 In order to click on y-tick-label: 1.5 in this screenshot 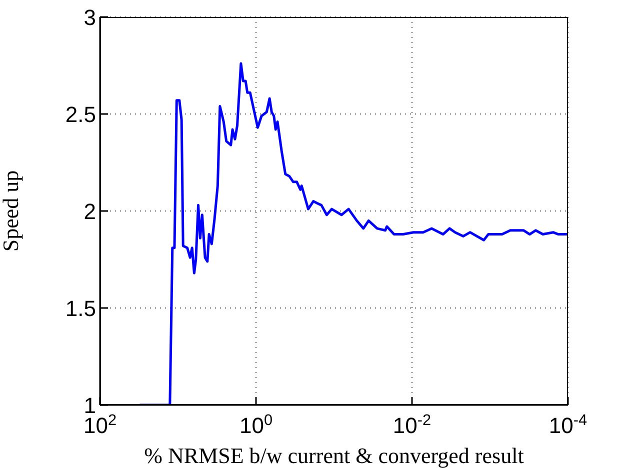, I will do `click(80, 308)`.